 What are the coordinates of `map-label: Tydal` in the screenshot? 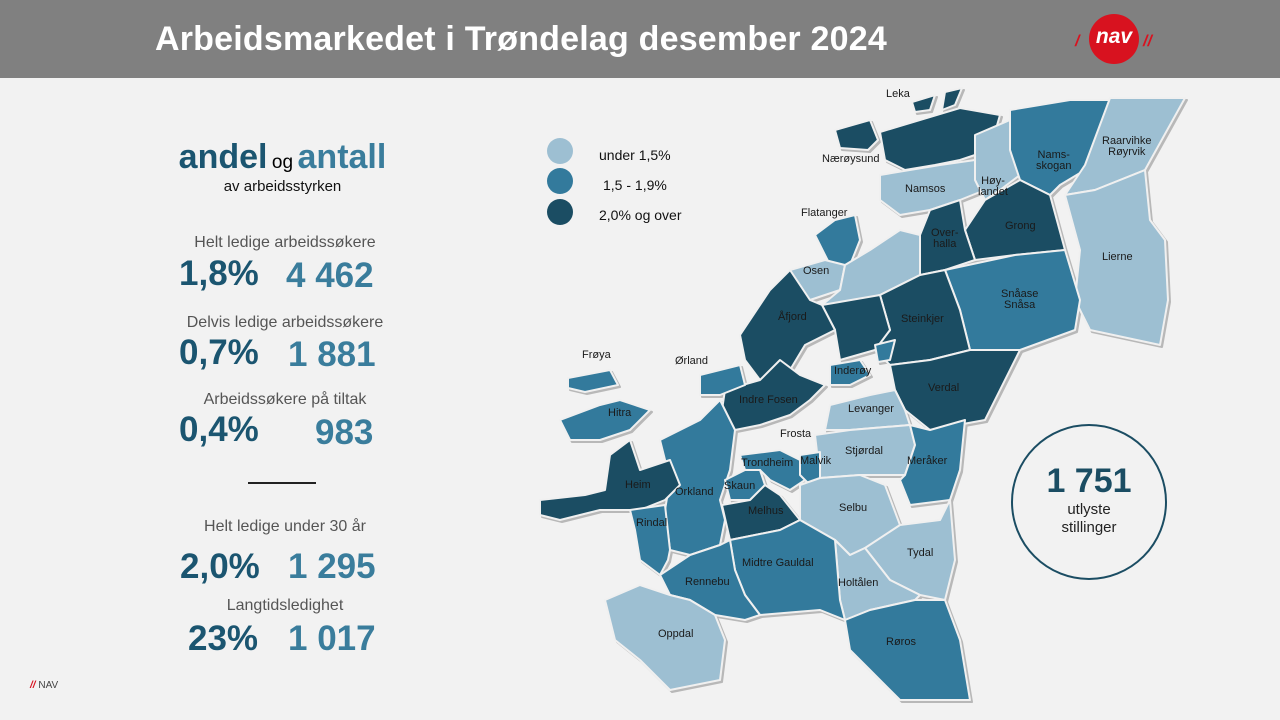 It's located at (920, 553).